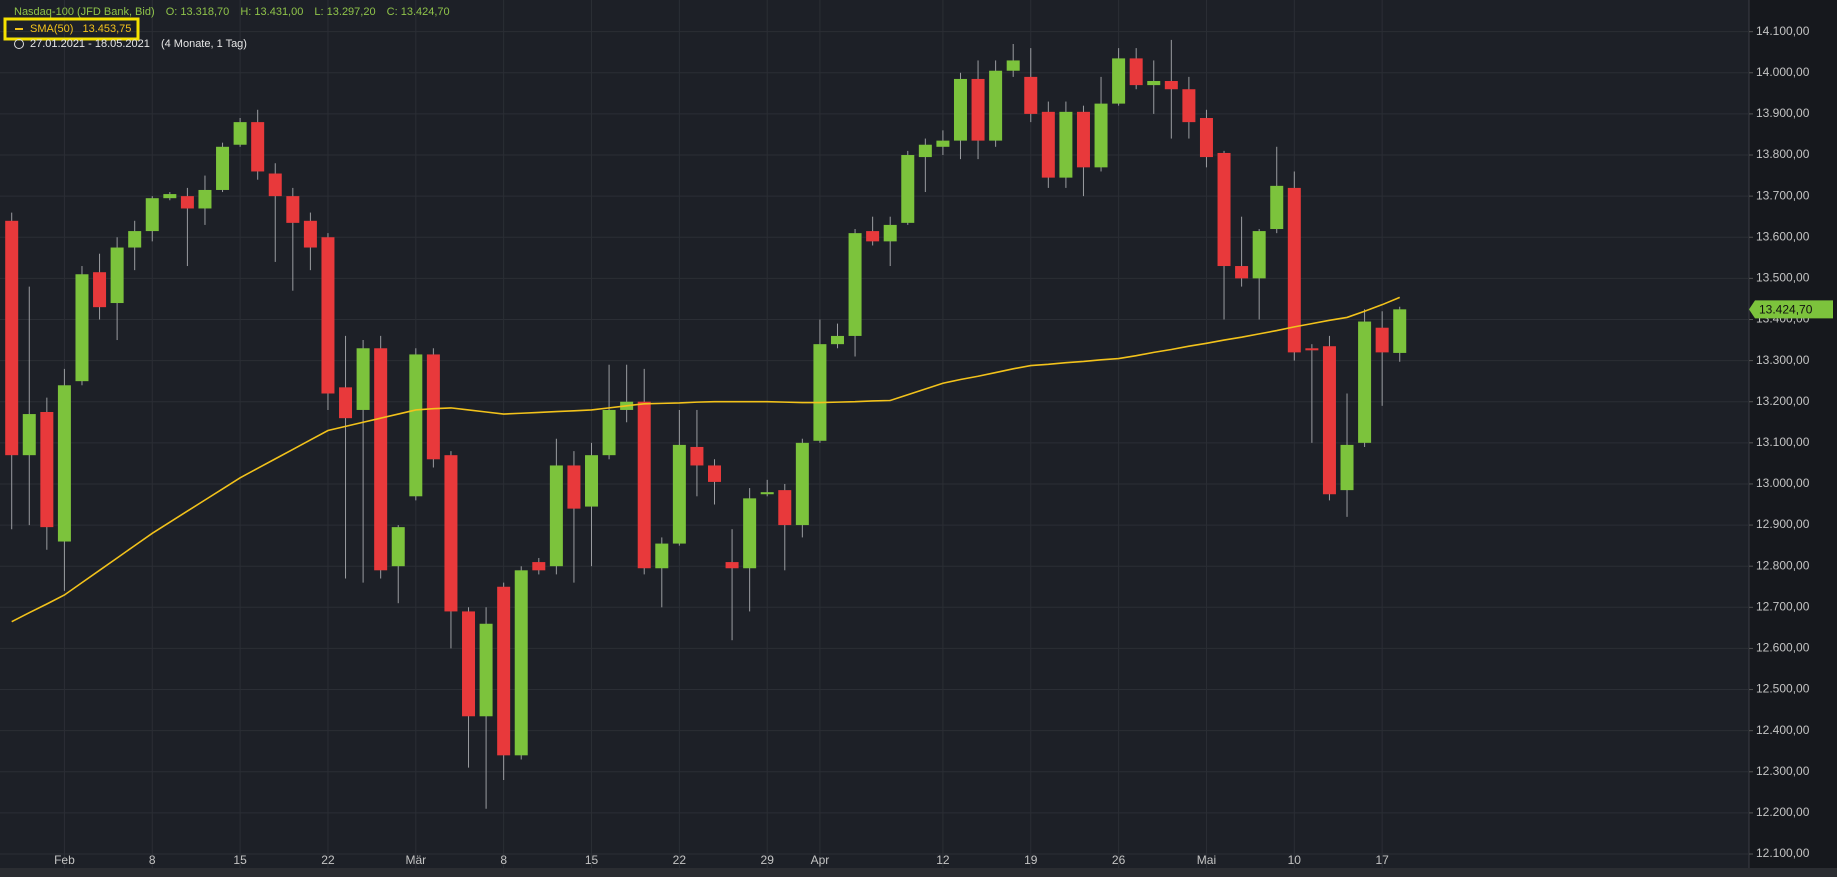 This screenshot has height=877, width=1837. Describe the element at coordinates (820, 860) in the screenshot. I see `x-tick-label: Apr` at that location.